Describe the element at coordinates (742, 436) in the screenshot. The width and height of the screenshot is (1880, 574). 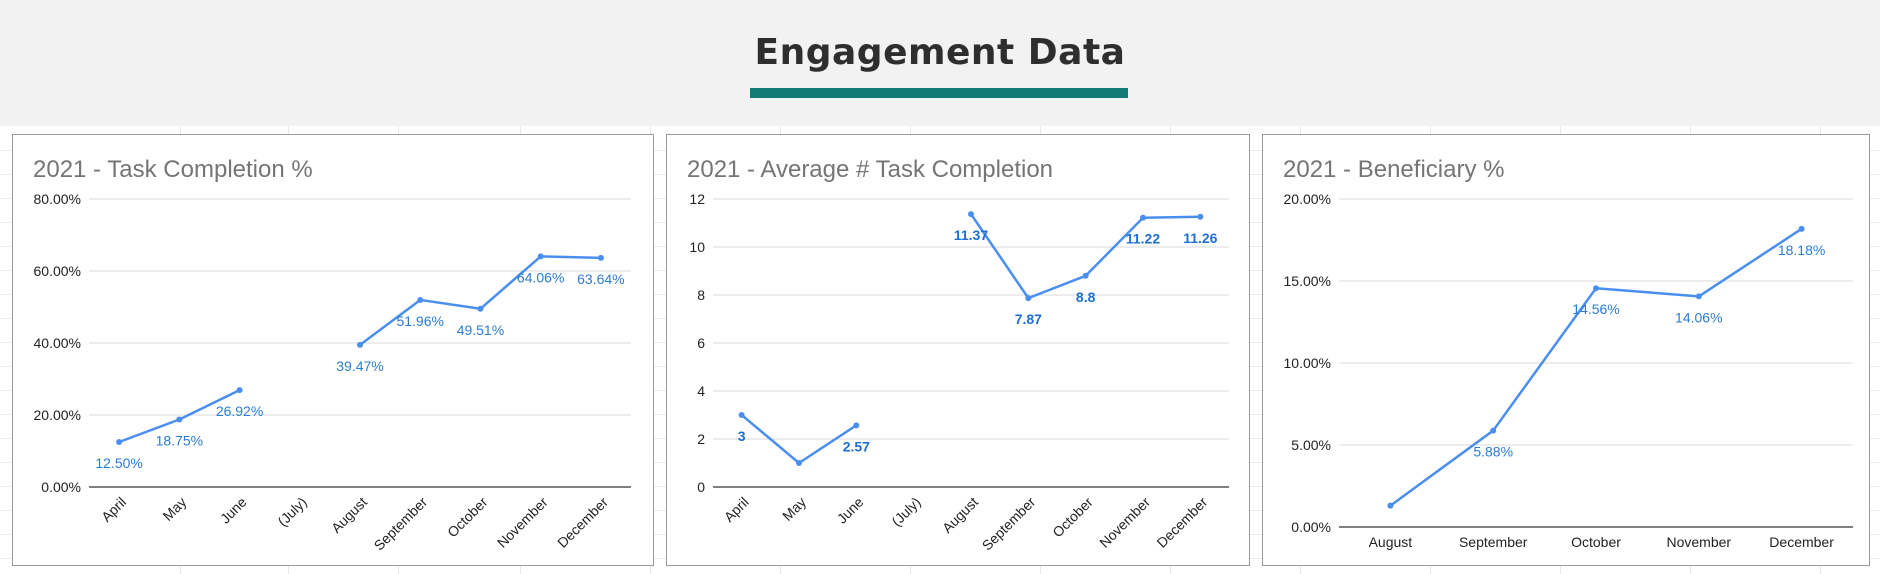
I see `data-label: 3` at that location.